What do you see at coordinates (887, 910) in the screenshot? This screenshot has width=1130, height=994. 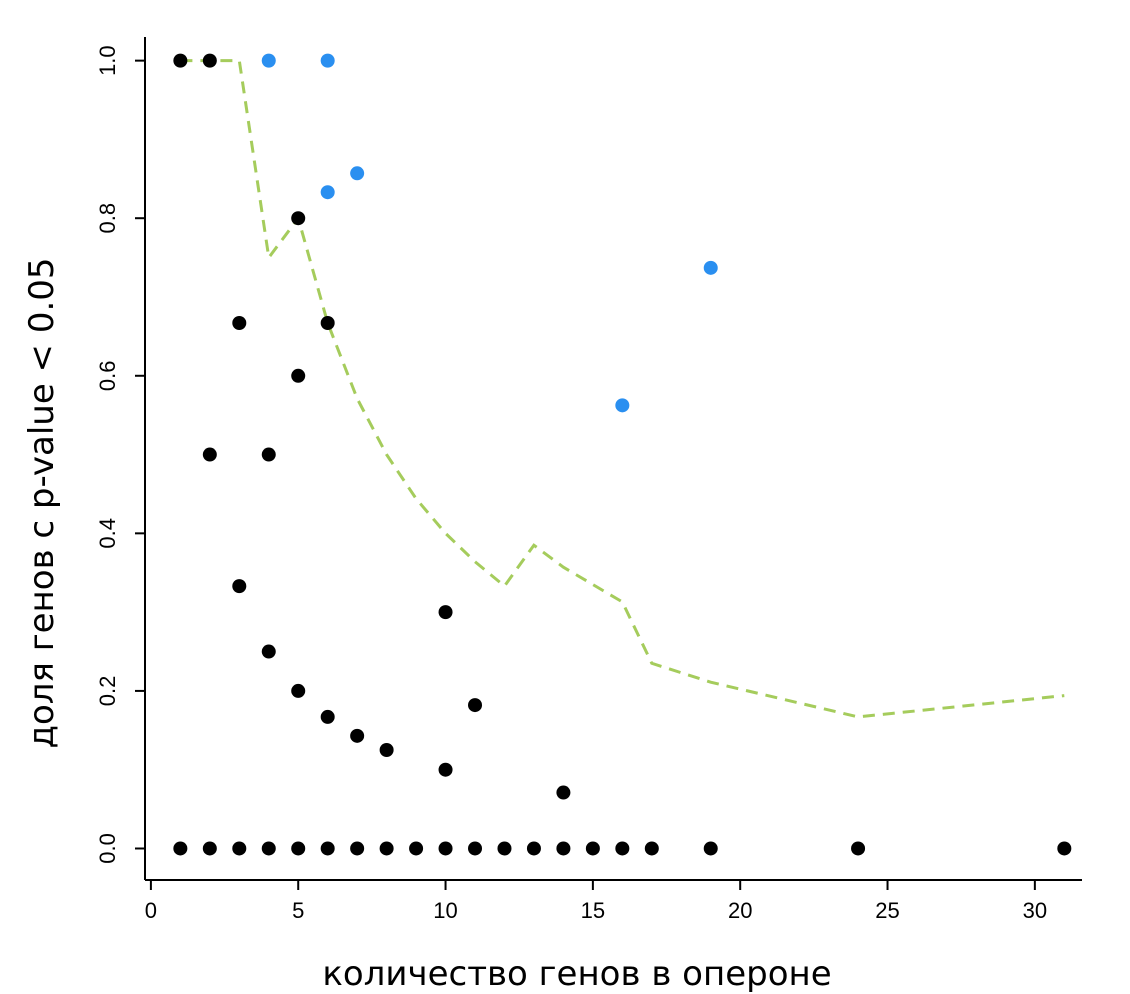 I see `x-tick-label: 25` at bounding box center [887, 910].